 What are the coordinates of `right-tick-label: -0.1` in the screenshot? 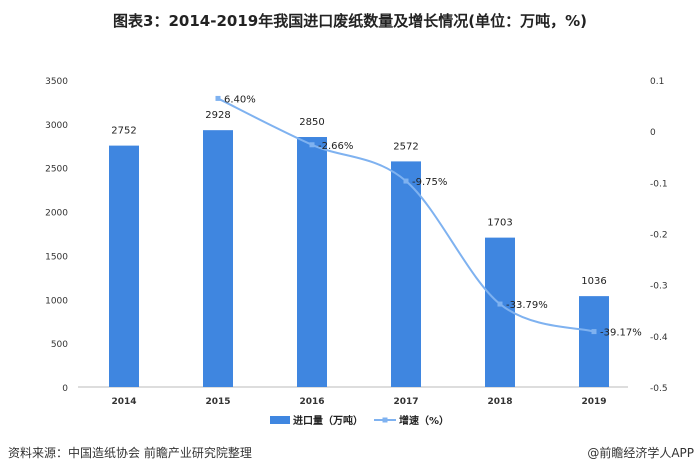 It's located at (659, 184).